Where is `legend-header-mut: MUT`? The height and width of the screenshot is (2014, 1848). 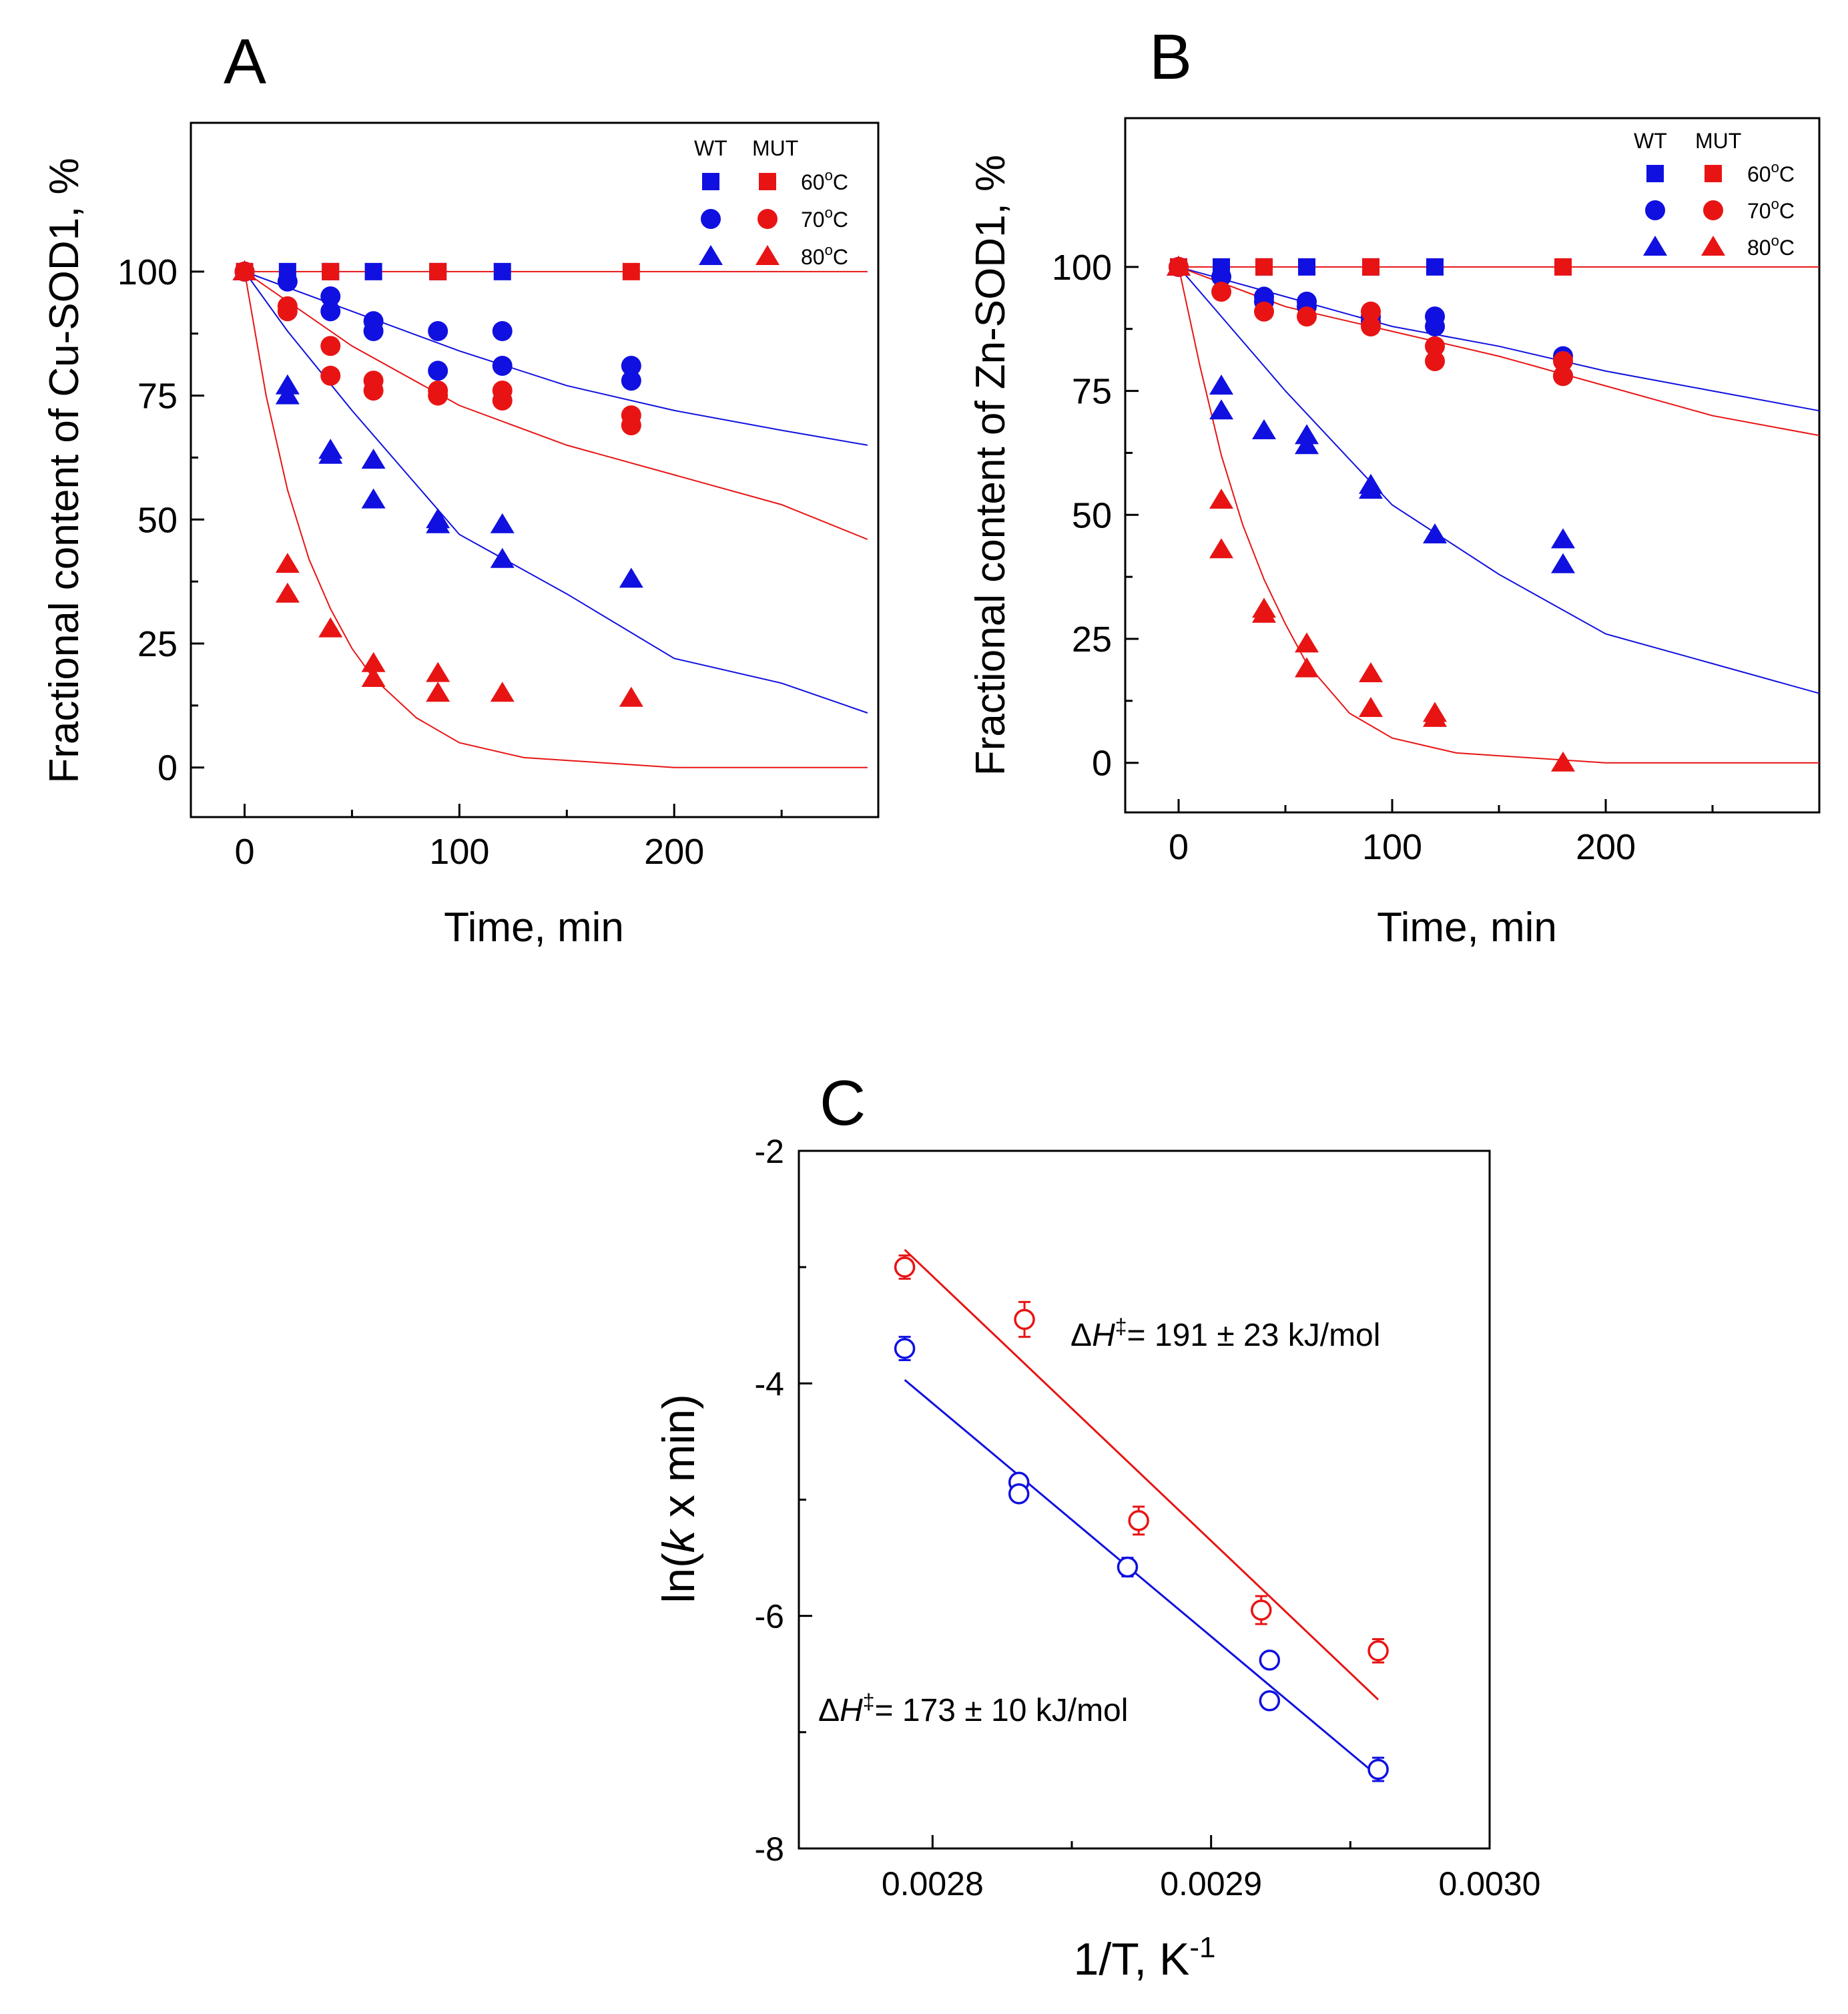
legend-header-mut: MUT is located at coordinates (775, 148).